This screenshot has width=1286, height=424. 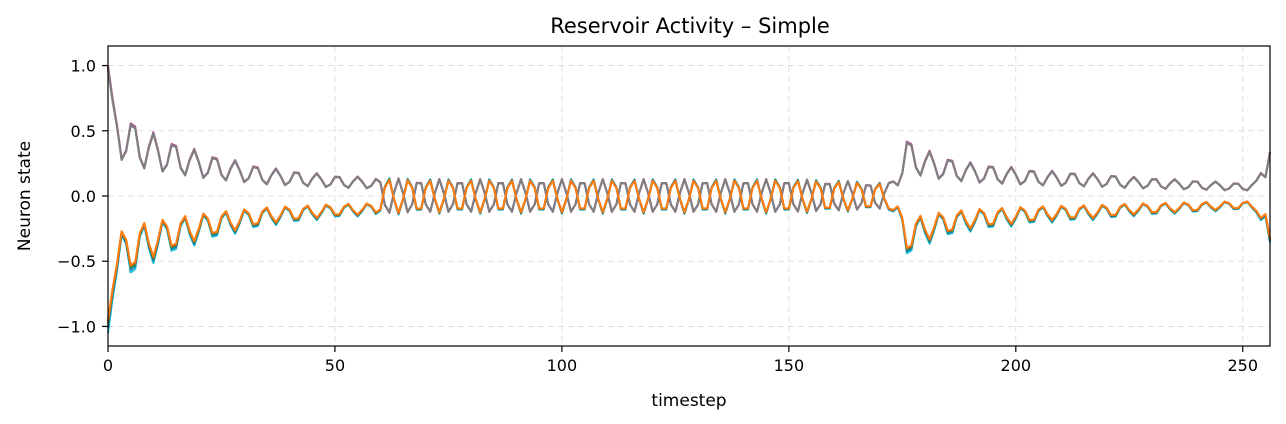 I want to click on chart-title: Reservoir Activity – Simple, so click(x=690, y=26).